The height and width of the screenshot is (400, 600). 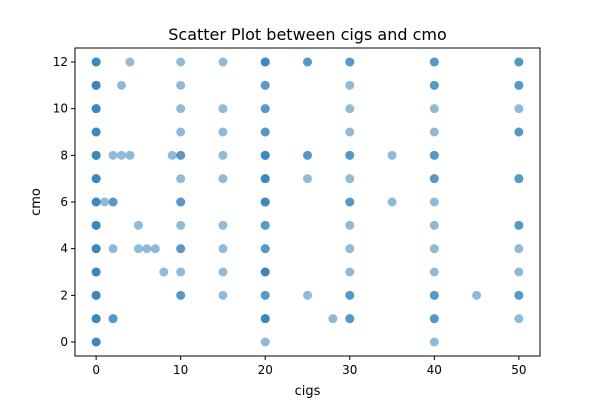 I want to click on x-axis-ticks: 0 10 20 30 40 50, so click(x=309, y=366).